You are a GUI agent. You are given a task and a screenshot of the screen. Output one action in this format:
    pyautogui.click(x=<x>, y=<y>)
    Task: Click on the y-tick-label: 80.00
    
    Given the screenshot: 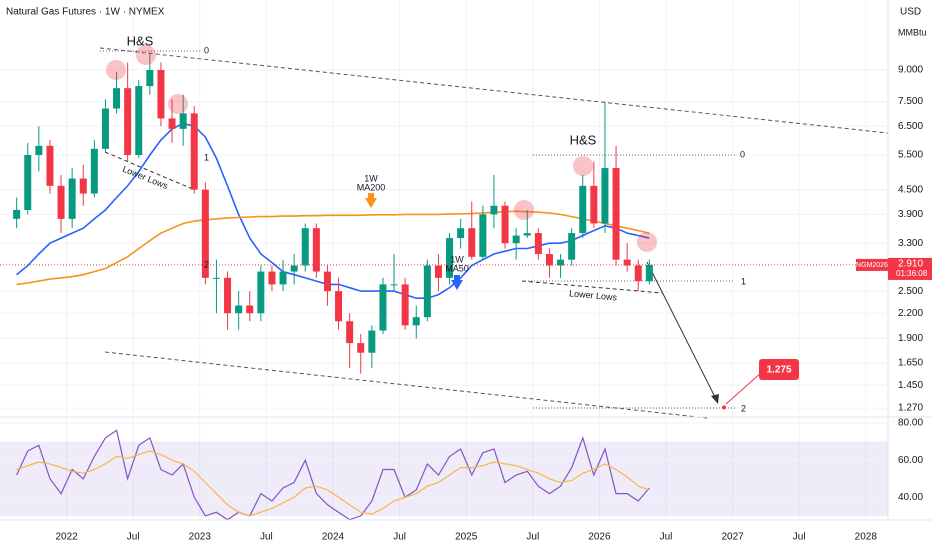 What is the action you would take?
    pyautogui.click(x=910, y=423)
    